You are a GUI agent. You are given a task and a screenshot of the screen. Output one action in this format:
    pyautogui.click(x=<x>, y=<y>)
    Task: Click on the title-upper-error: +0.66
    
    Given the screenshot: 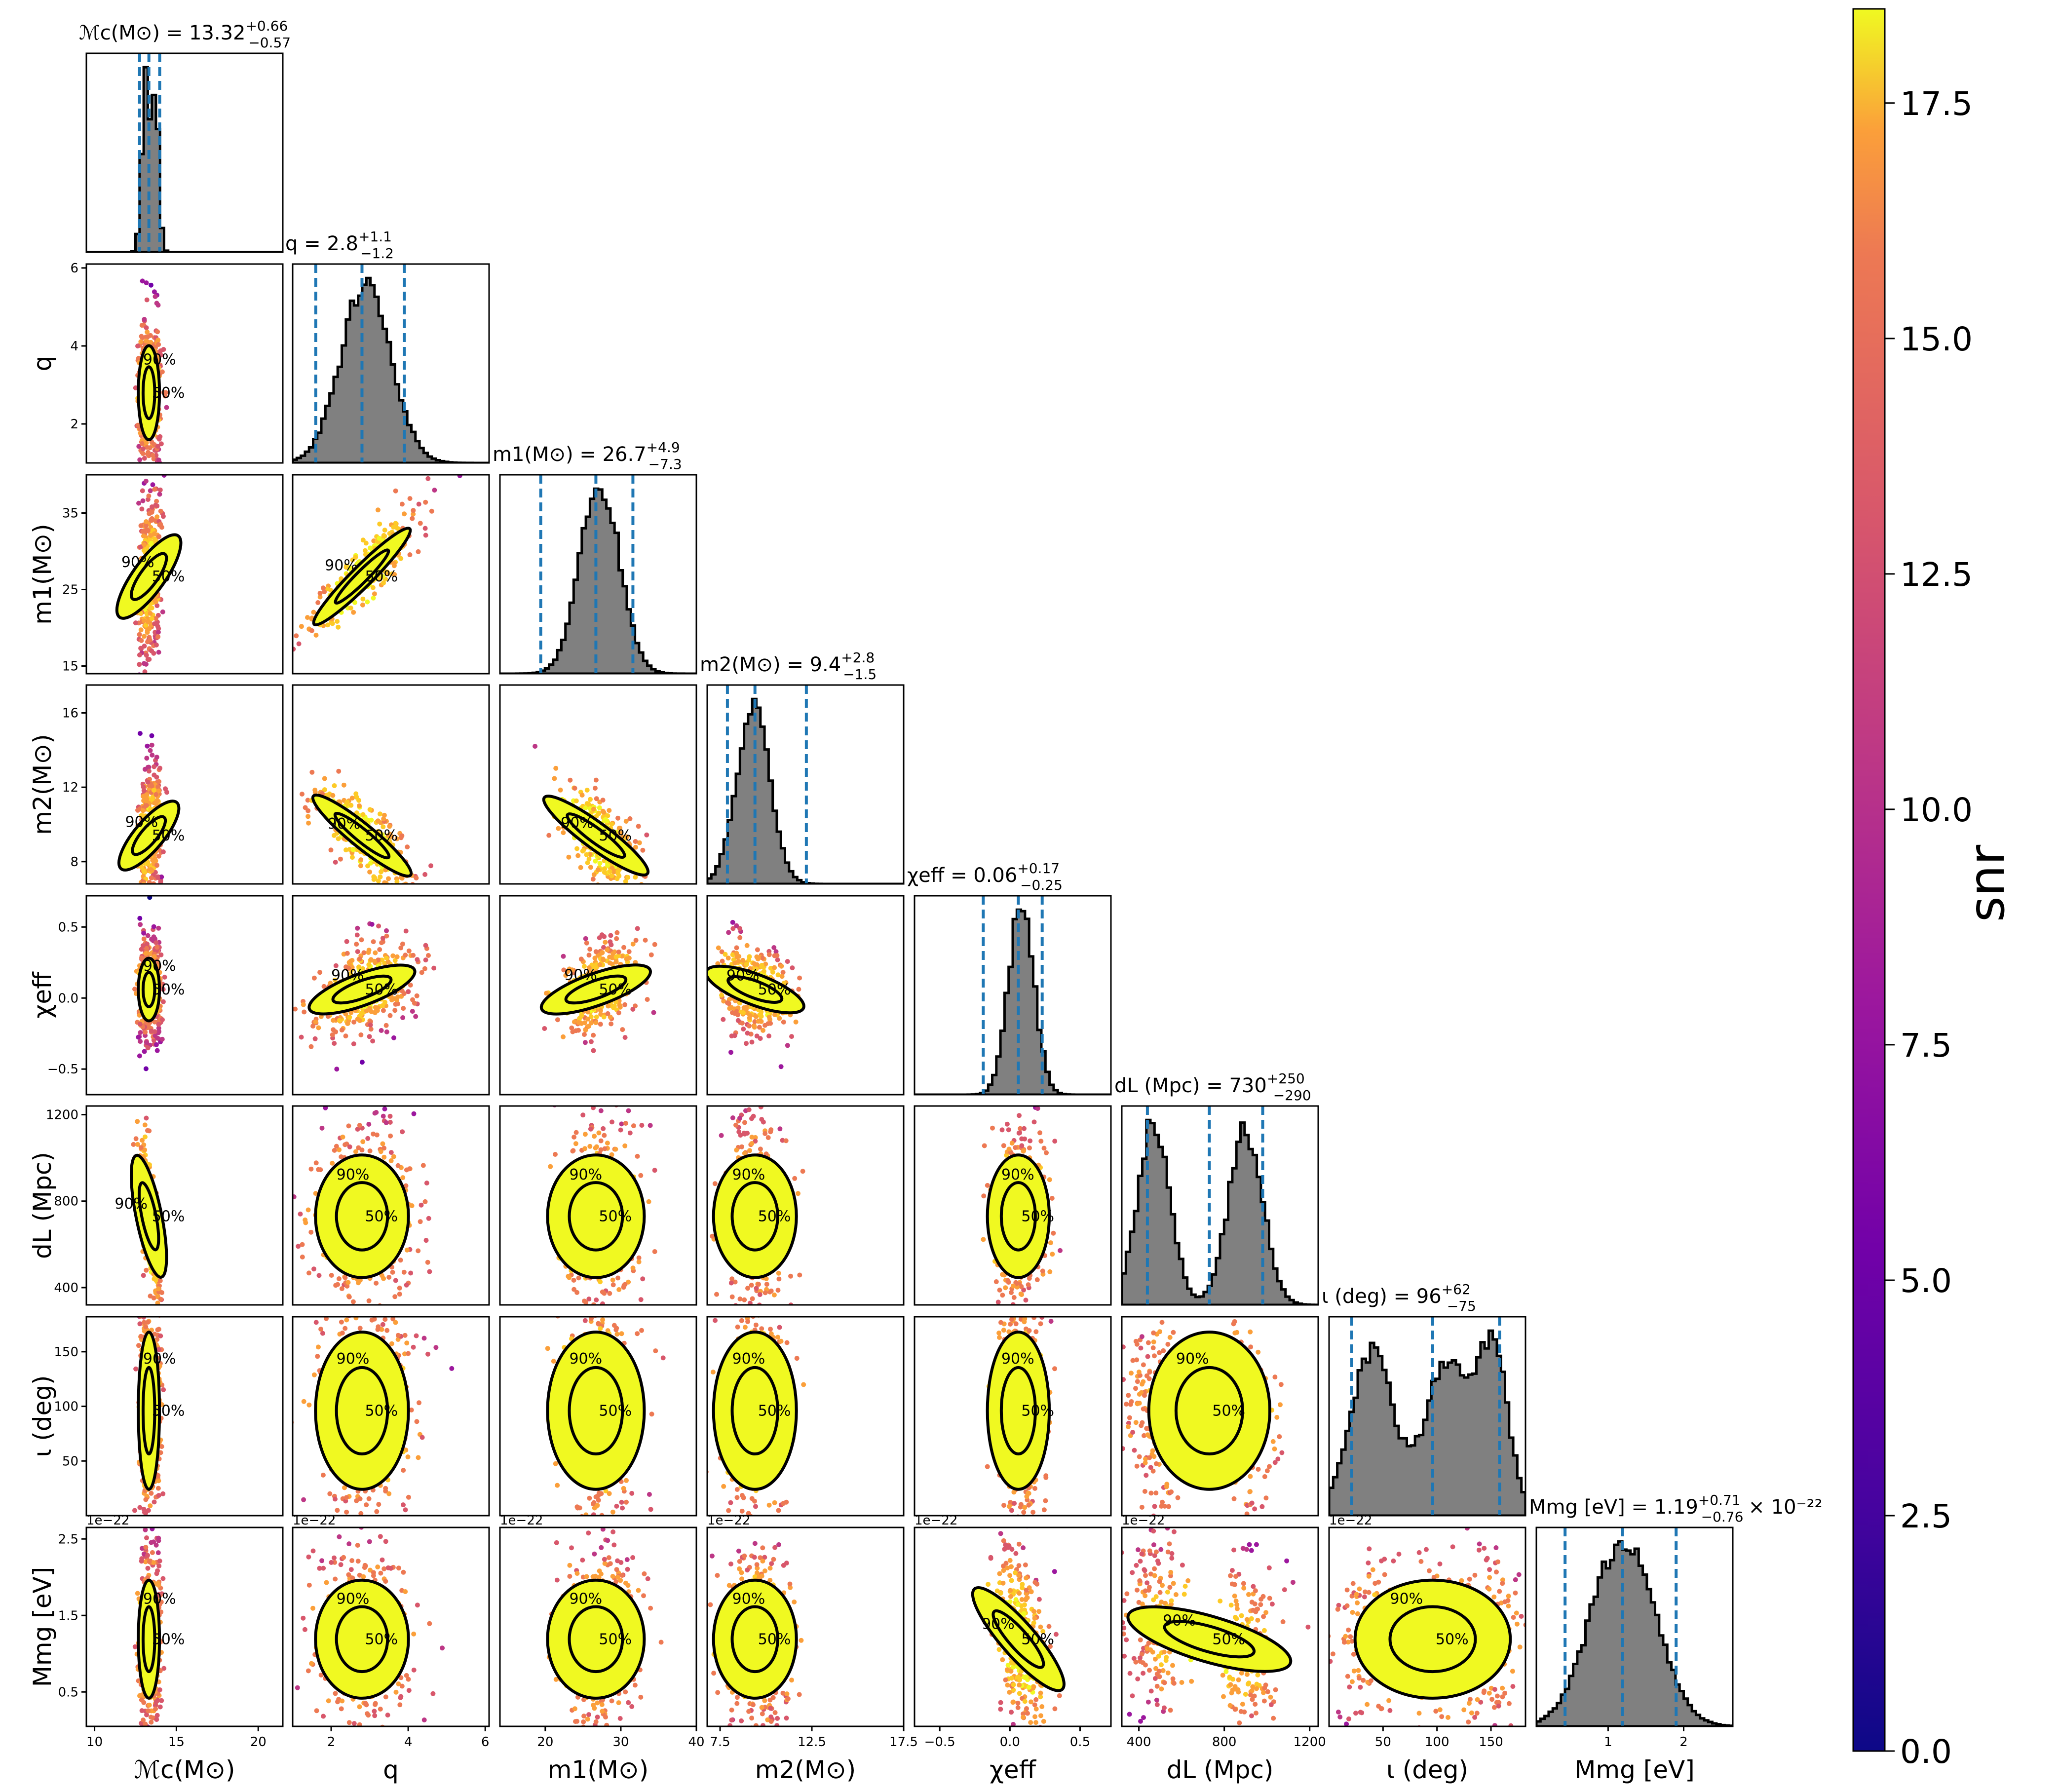 What is the action you would take?
    pyautogui.click(x=266, y=26)
    